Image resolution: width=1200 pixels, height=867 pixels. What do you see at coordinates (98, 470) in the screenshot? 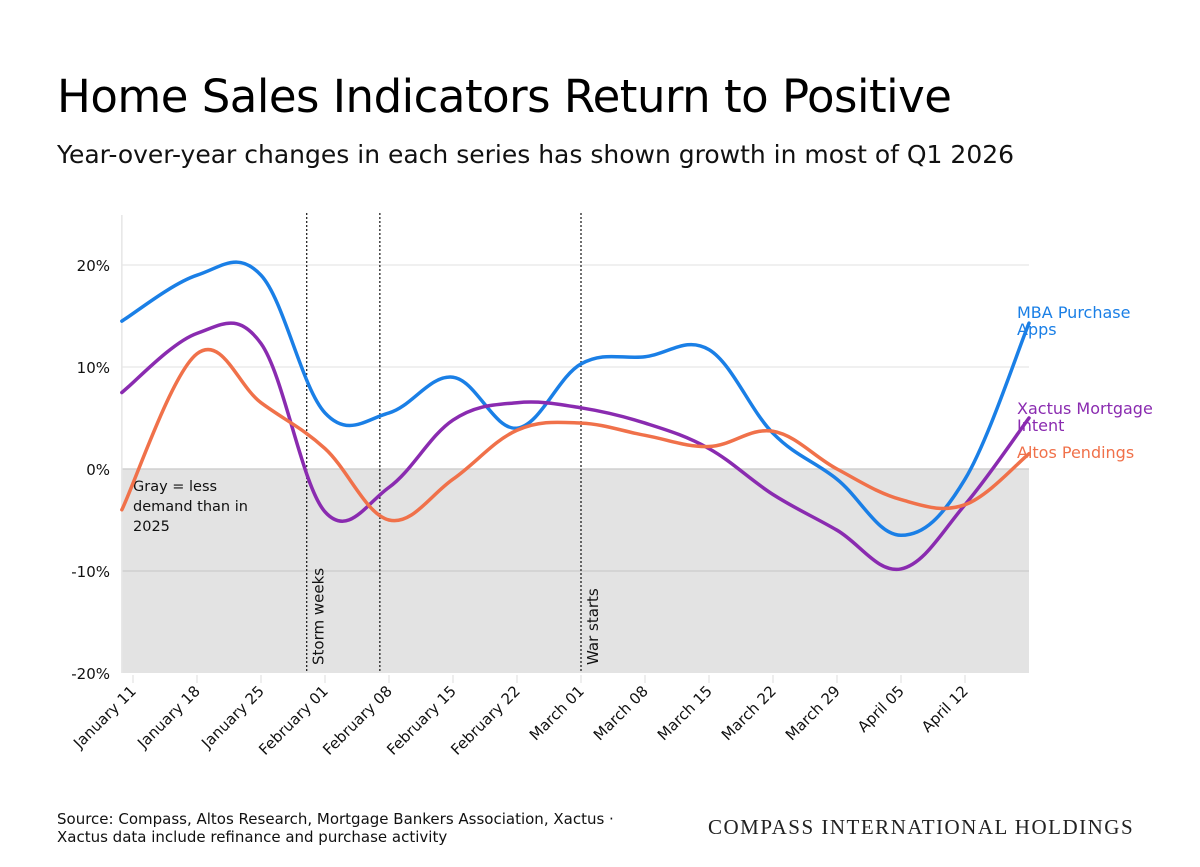
I see `y-tick-label: 0%` at bounding box center [98, 470].